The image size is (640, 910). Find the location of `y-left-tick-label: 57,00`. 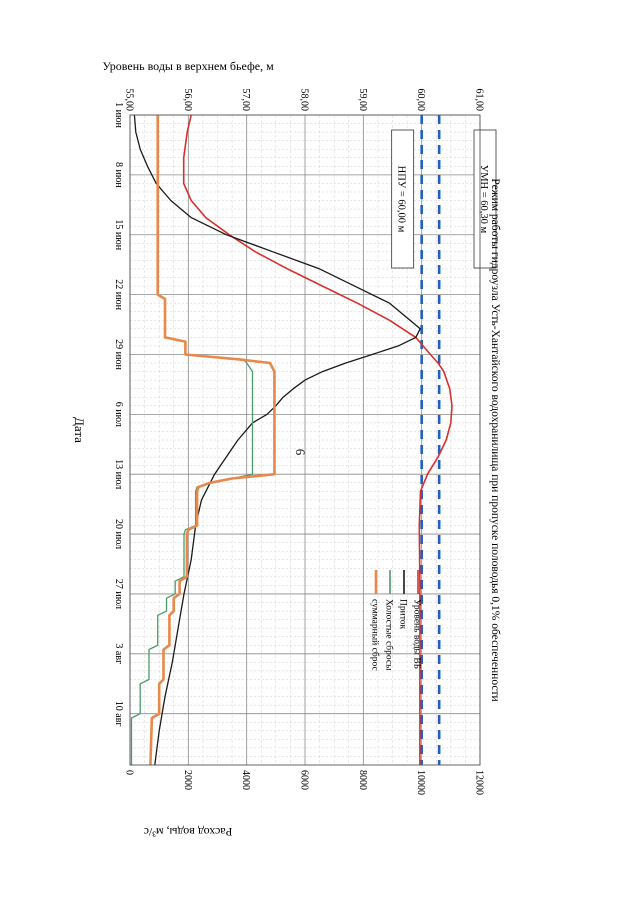

y-left-tick-label: 57,00 is located at coordinates (245, 100).